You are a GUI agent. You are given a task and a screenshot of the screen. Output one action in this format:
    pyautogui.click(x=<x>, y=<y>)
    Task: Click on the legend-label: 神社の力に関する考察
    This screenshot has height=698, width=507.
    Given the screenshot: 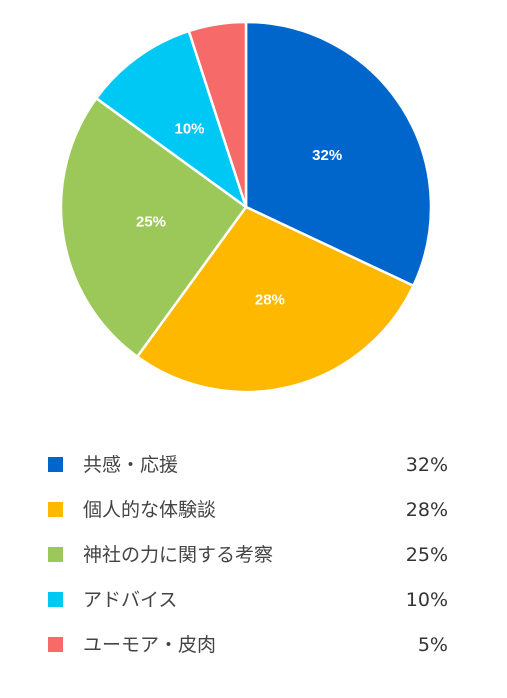 What is the action you would take?
    pyautogui.click(x=178, y=555)
    